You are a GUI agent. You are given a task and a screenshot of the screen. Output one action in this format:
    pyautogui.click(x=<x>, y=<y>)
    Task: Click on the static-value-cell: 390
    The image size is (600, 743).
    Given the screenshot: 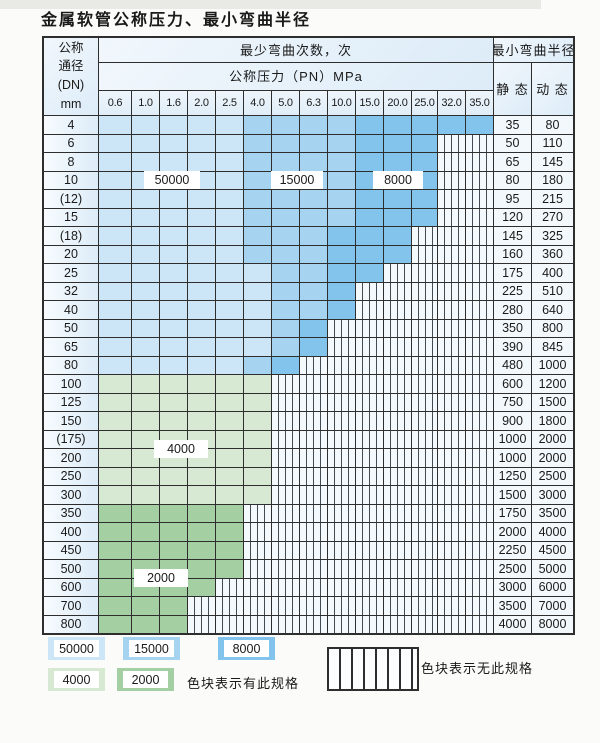 What is the action you would take?
    pyautogui.click(x=512, y=347)
    